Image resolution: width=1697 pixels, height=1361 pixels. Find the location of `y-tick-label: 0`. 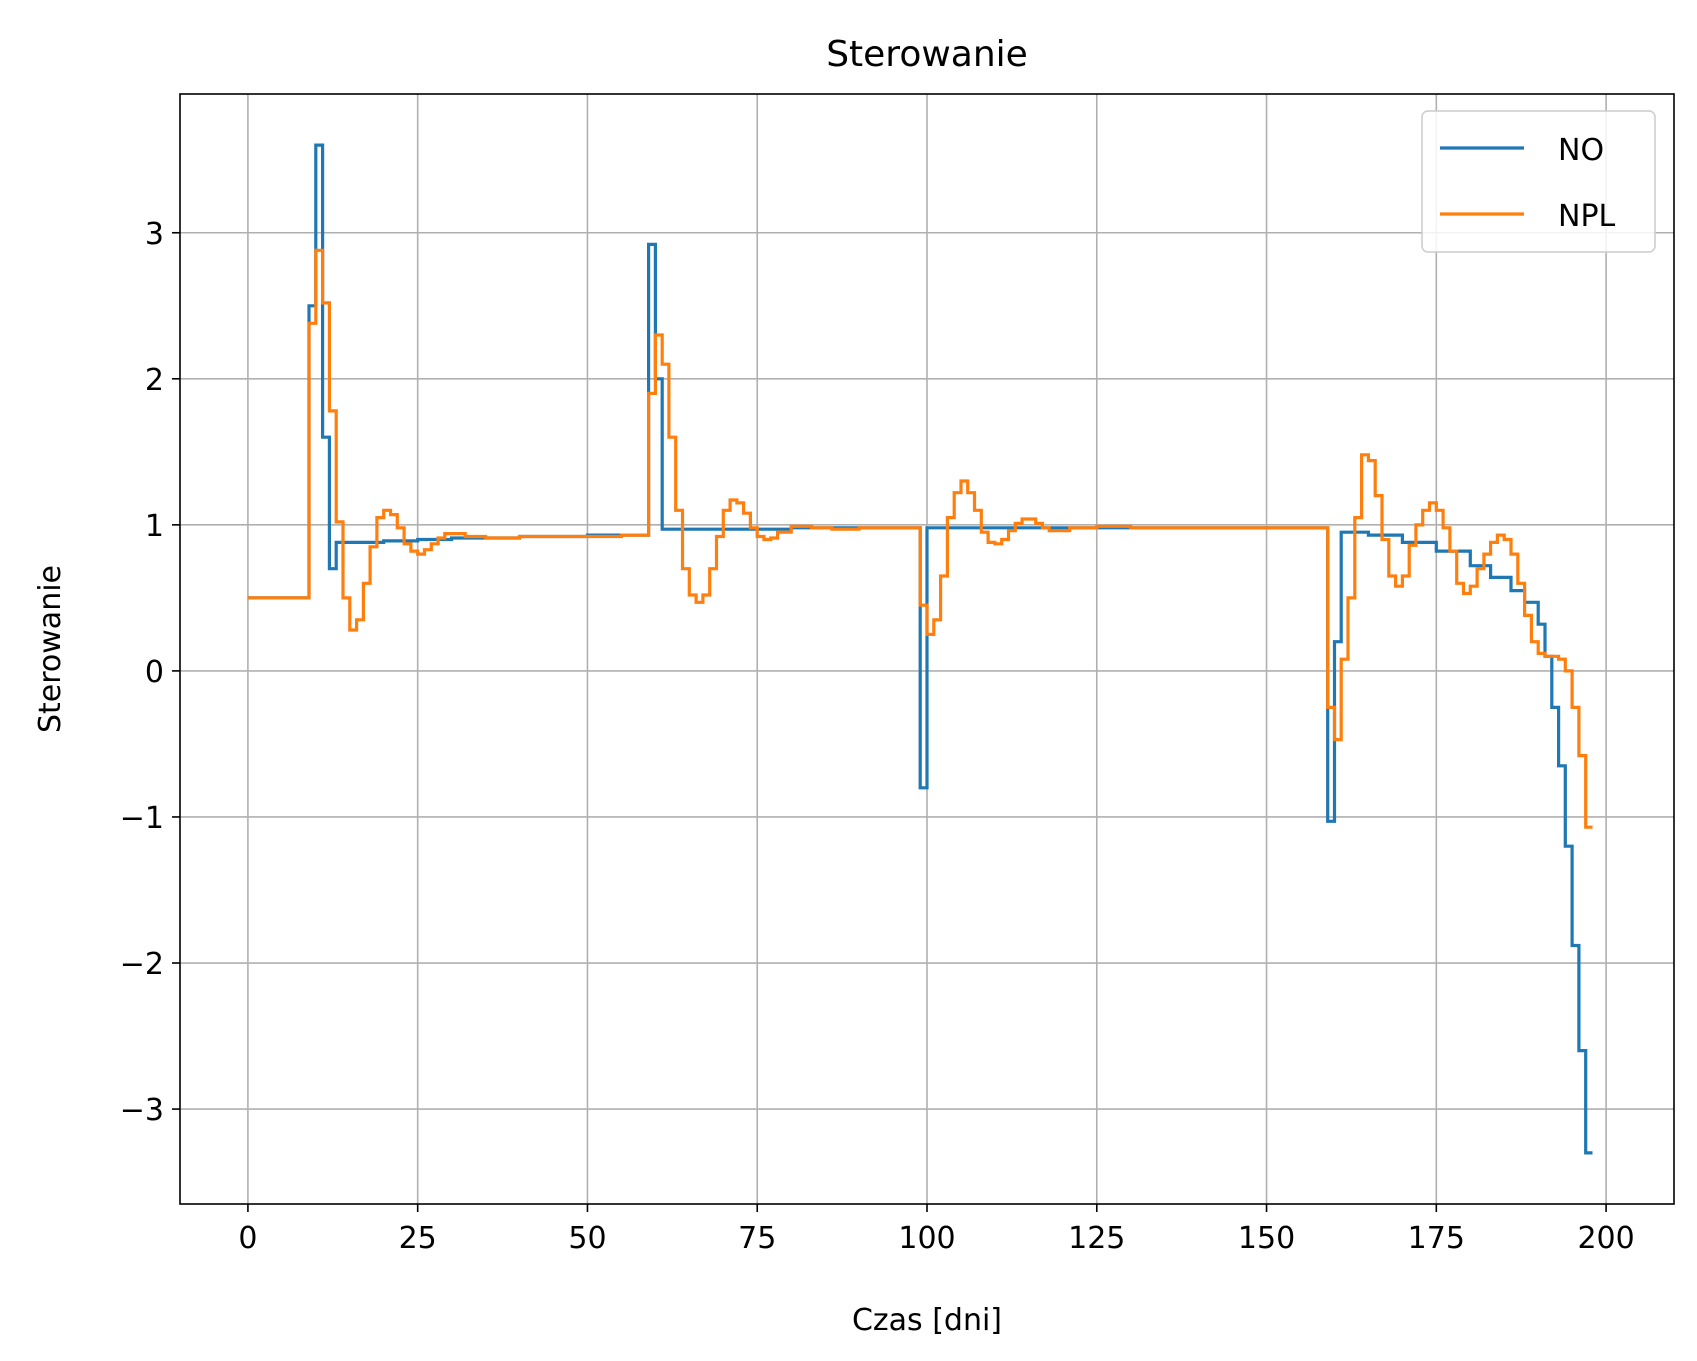

y-tick-label: 0 is located at coordinates (154, 672).